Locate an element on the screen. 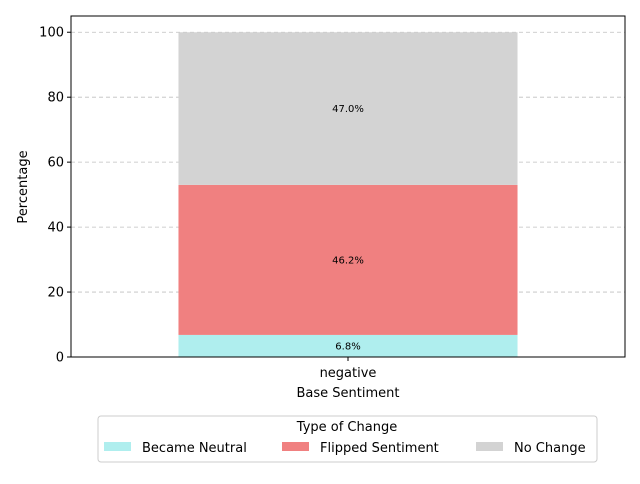 This screenshot has width=640, height=484. x-axis-ticks: negative is located at coordinates (348, 369).